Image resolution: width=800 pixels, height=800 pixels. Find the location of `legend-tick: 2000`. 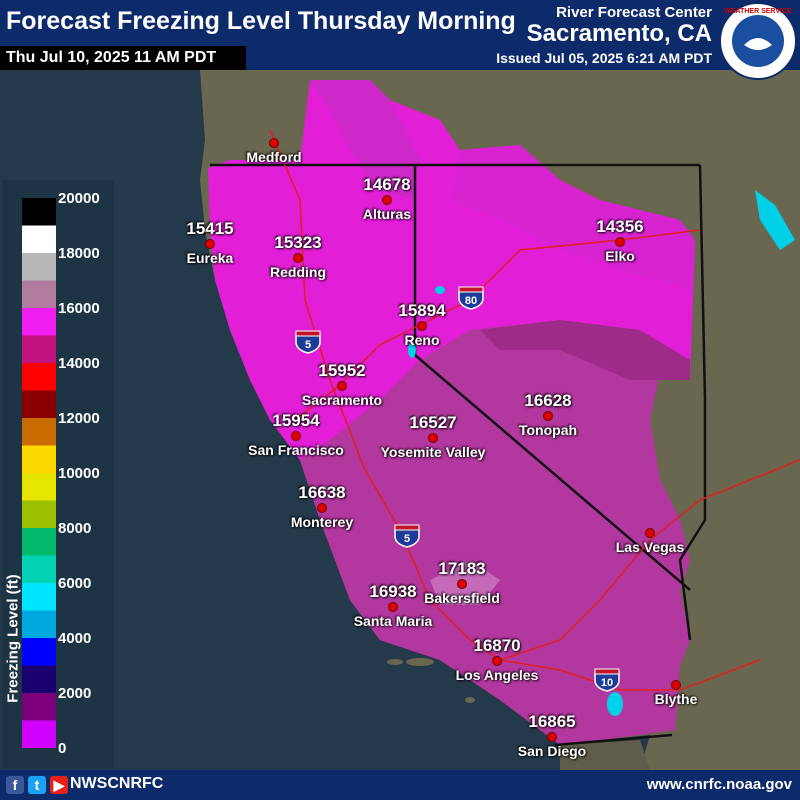

legend-tick: 2000 is located at coordinates (75, 693).